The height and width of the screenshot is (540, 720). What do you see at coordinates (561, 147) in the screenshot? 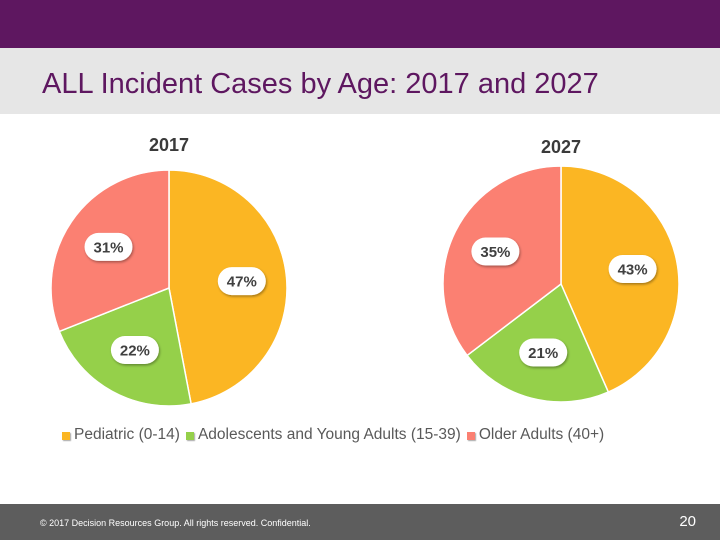
I see `pie-title: 2027` at bounding box center [561, 147].